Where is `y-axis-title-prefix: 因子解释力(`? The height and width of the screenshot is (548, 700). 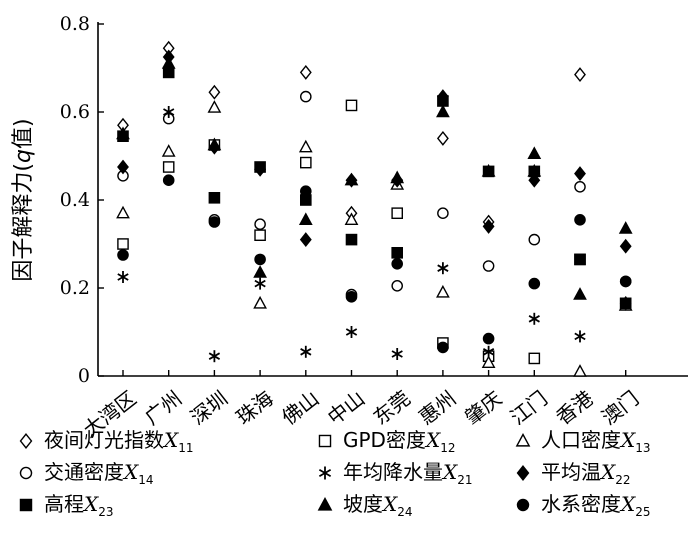
y-axis-title-prefix: 因子解释力( is located at coordinates (23, 222).